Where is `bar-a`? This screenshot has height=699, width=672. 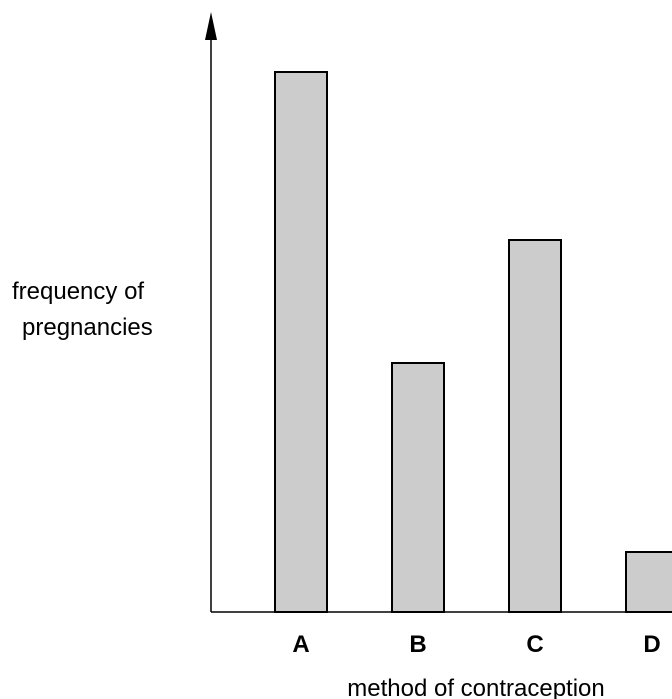
bar-a is located at coordinates (301, 342).